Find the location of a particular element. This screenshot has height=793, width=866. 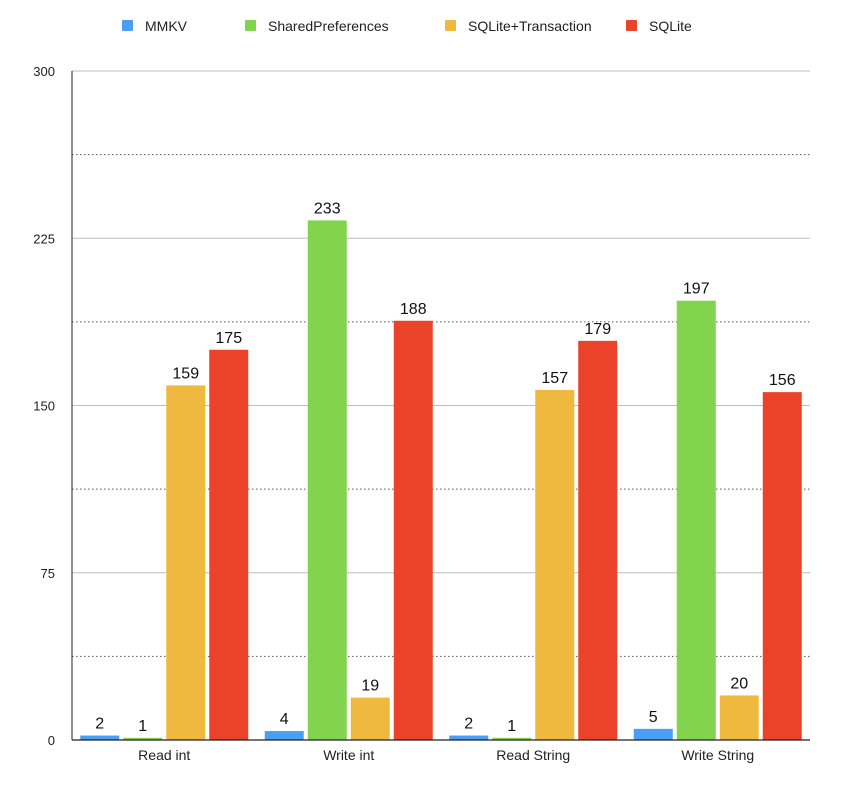

bar-sqlite-transaction-write-string is located at coordinates (739, 717).